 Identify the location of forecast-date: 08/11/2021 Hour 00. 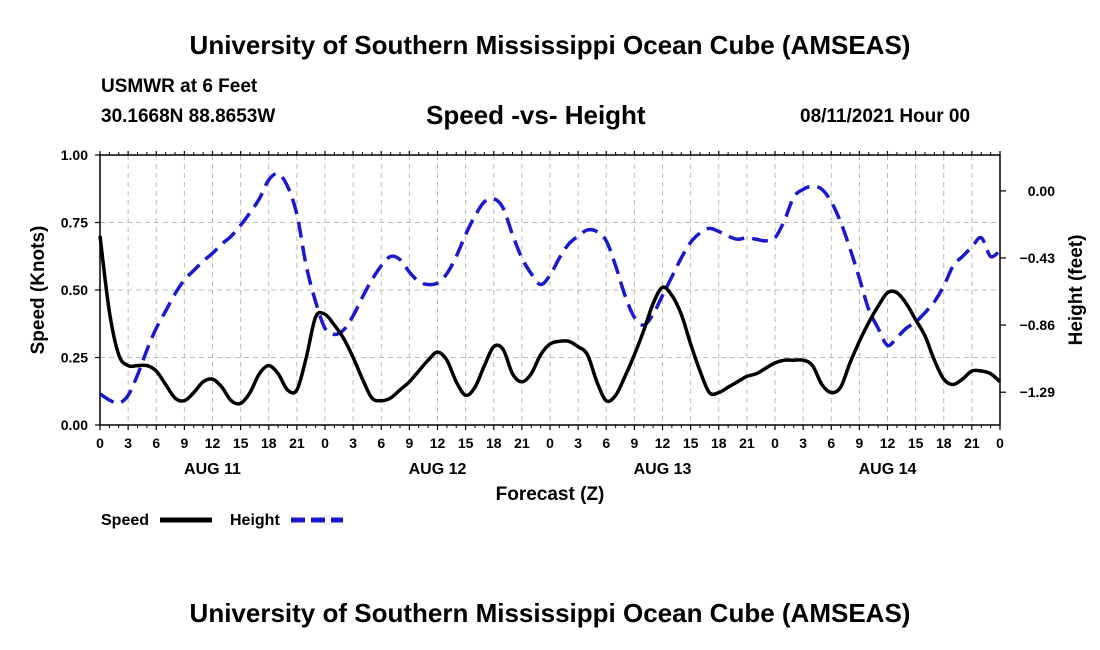
(885, 116).